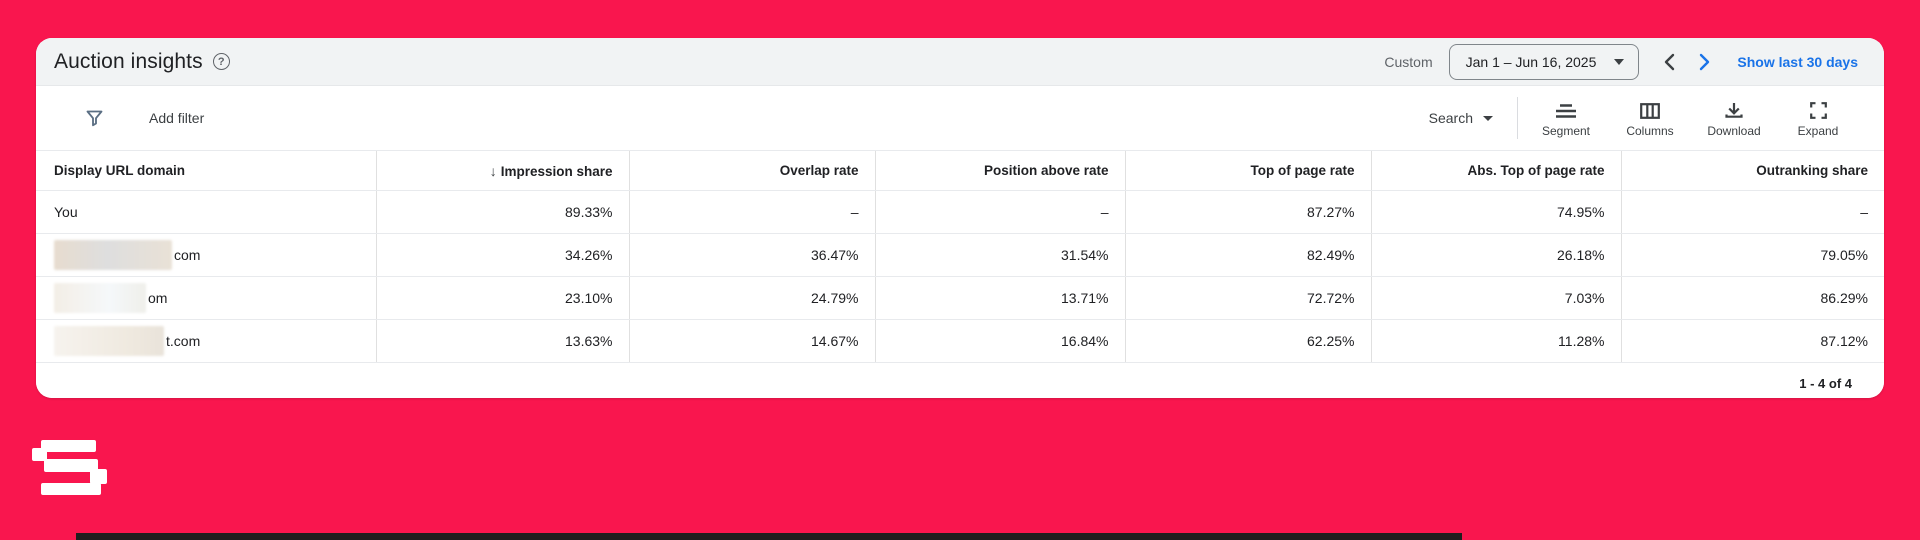  Describe the element at coordinates (999, 341) in the screenshot. I see `cell-position-above-rate: 16.84%` at that location.